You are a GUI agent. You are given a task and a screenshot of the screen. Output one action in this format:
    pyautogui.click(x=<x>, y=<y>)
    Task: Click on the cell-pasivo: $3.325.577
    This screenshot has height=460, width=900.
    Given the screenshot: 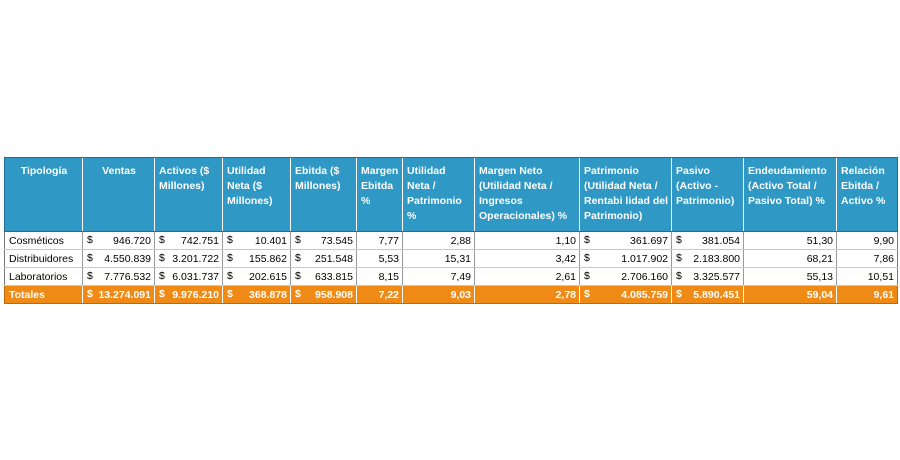 What is the action you would take?
    pyautogui.click(x=707, y=276)
    